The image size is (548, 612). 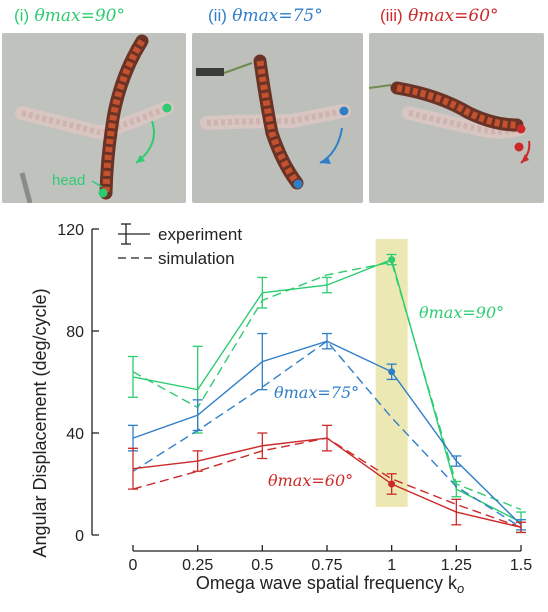 I want to click on series-label-75: θmax=75°, so click(x=316, y=392).